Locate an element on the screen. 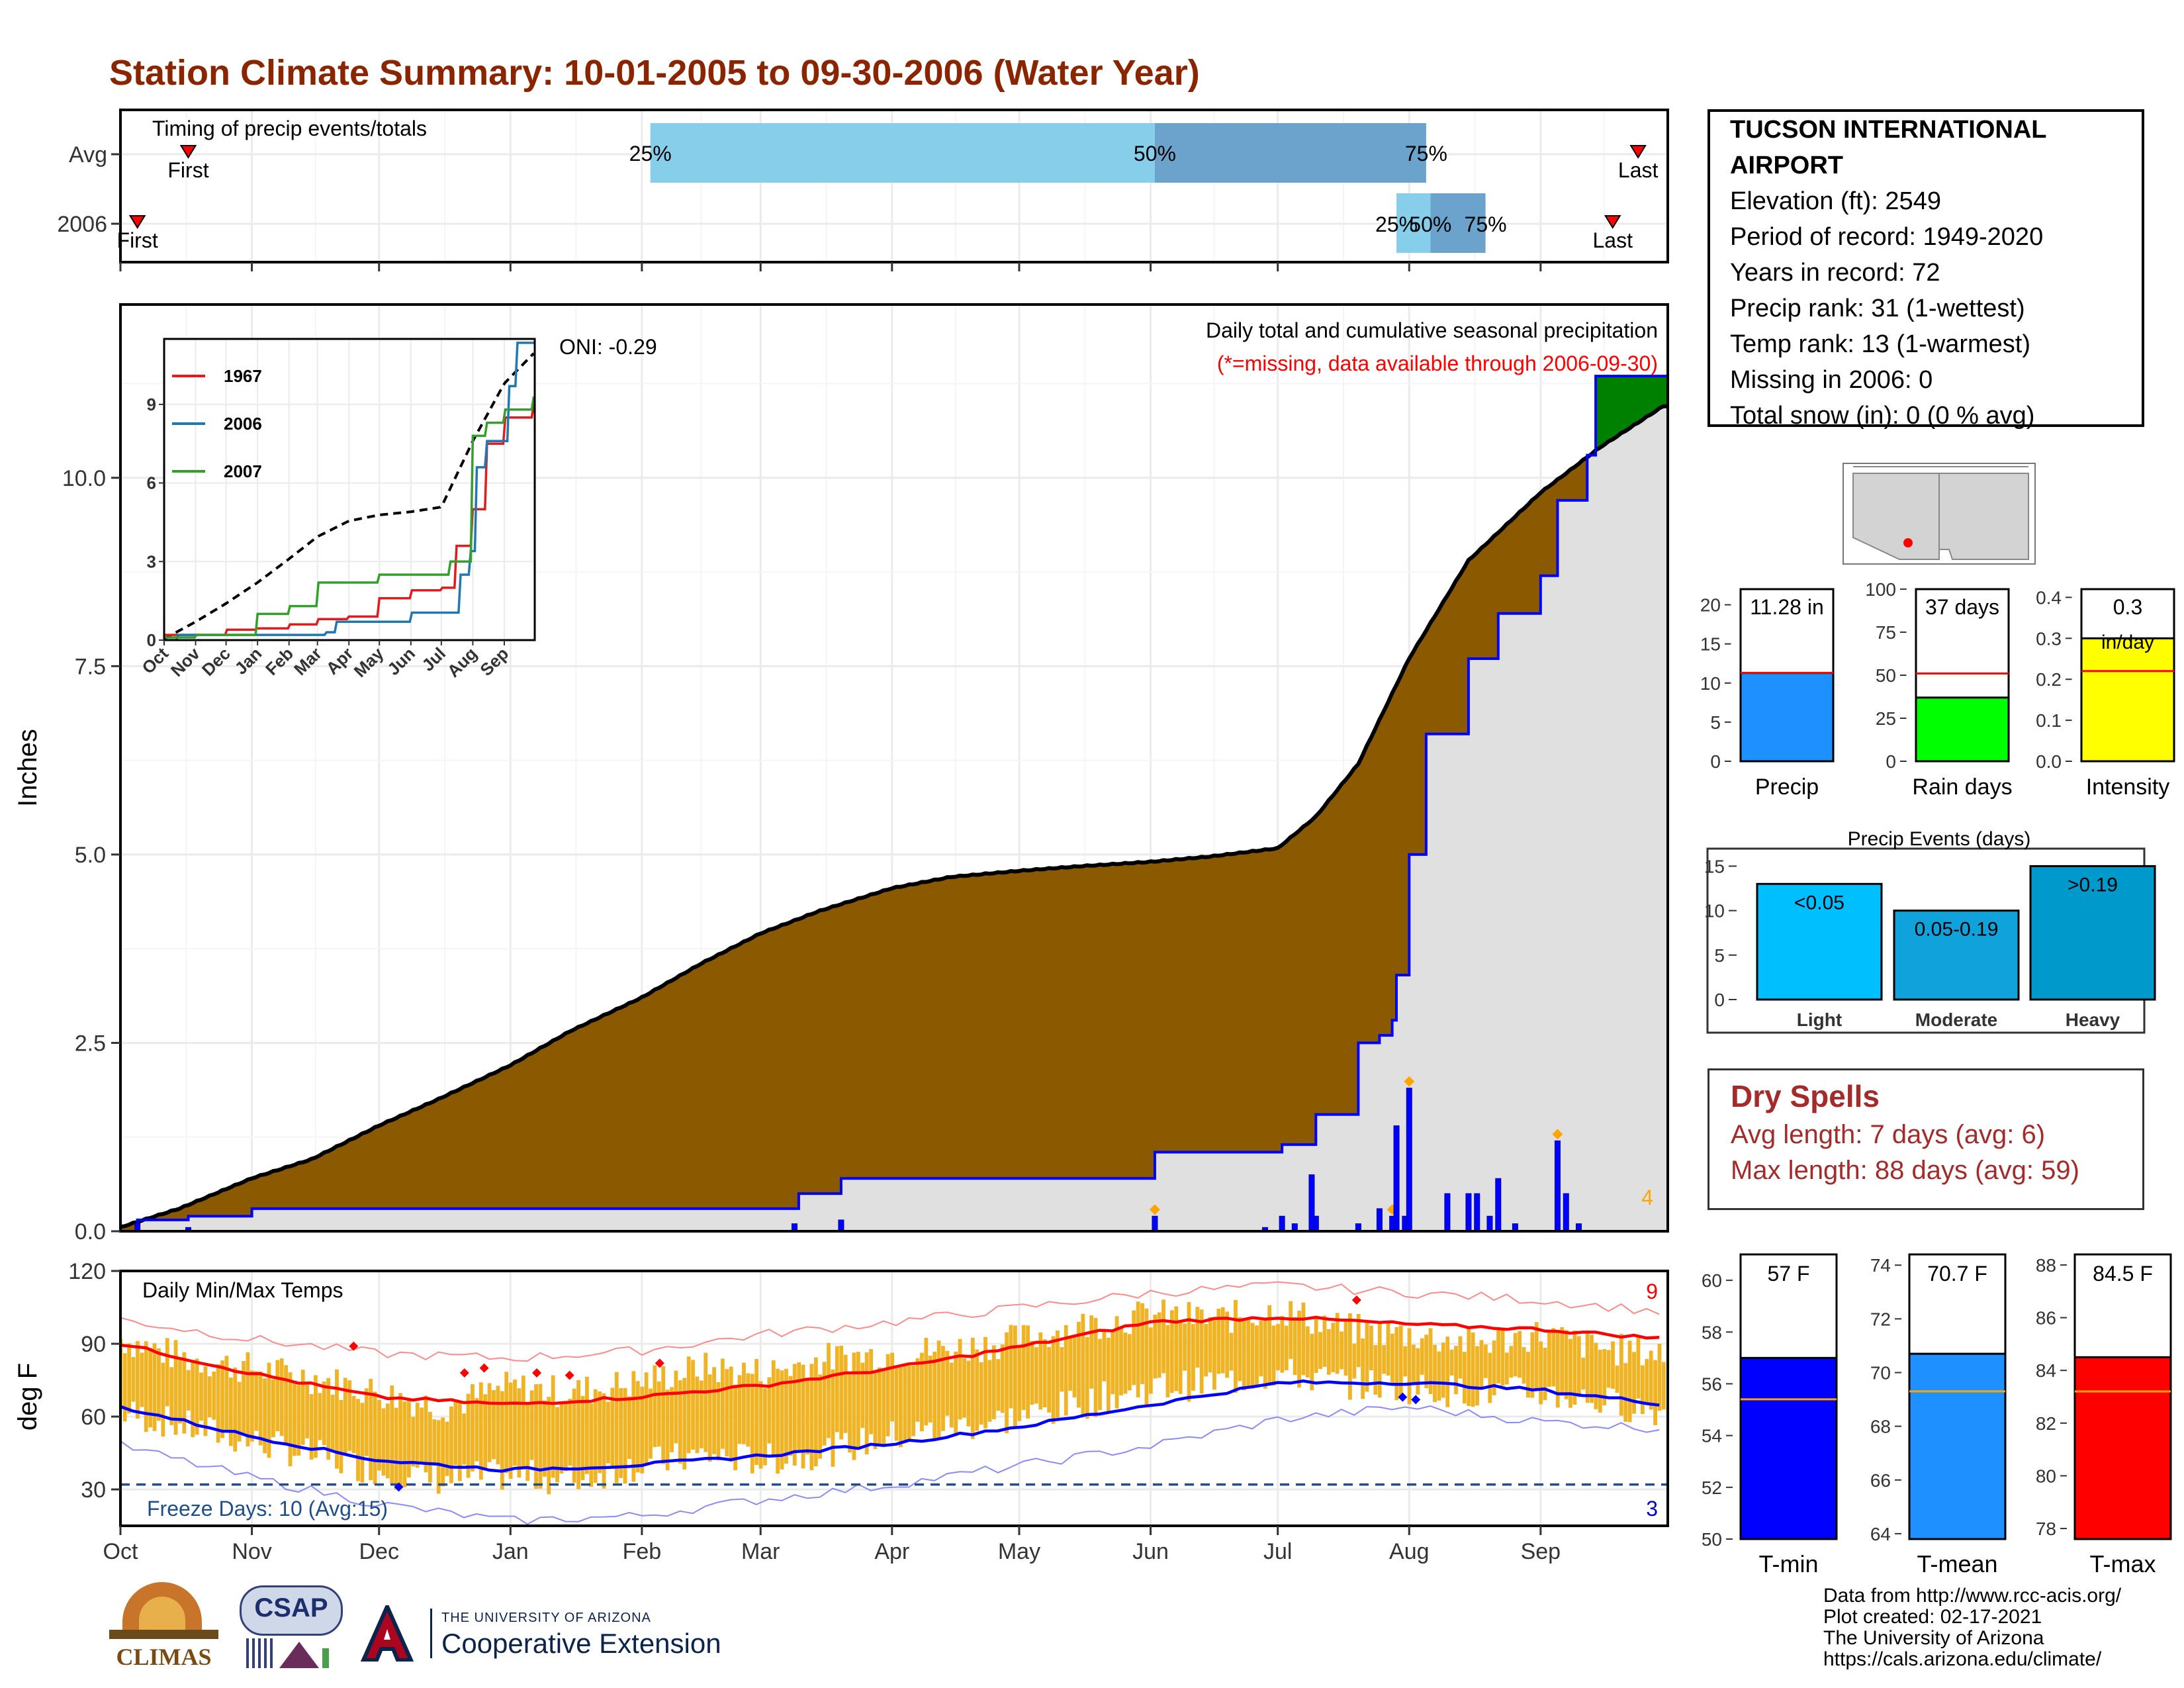  temp-xtick-9: Jul is located at coordinates (1277, 1551).